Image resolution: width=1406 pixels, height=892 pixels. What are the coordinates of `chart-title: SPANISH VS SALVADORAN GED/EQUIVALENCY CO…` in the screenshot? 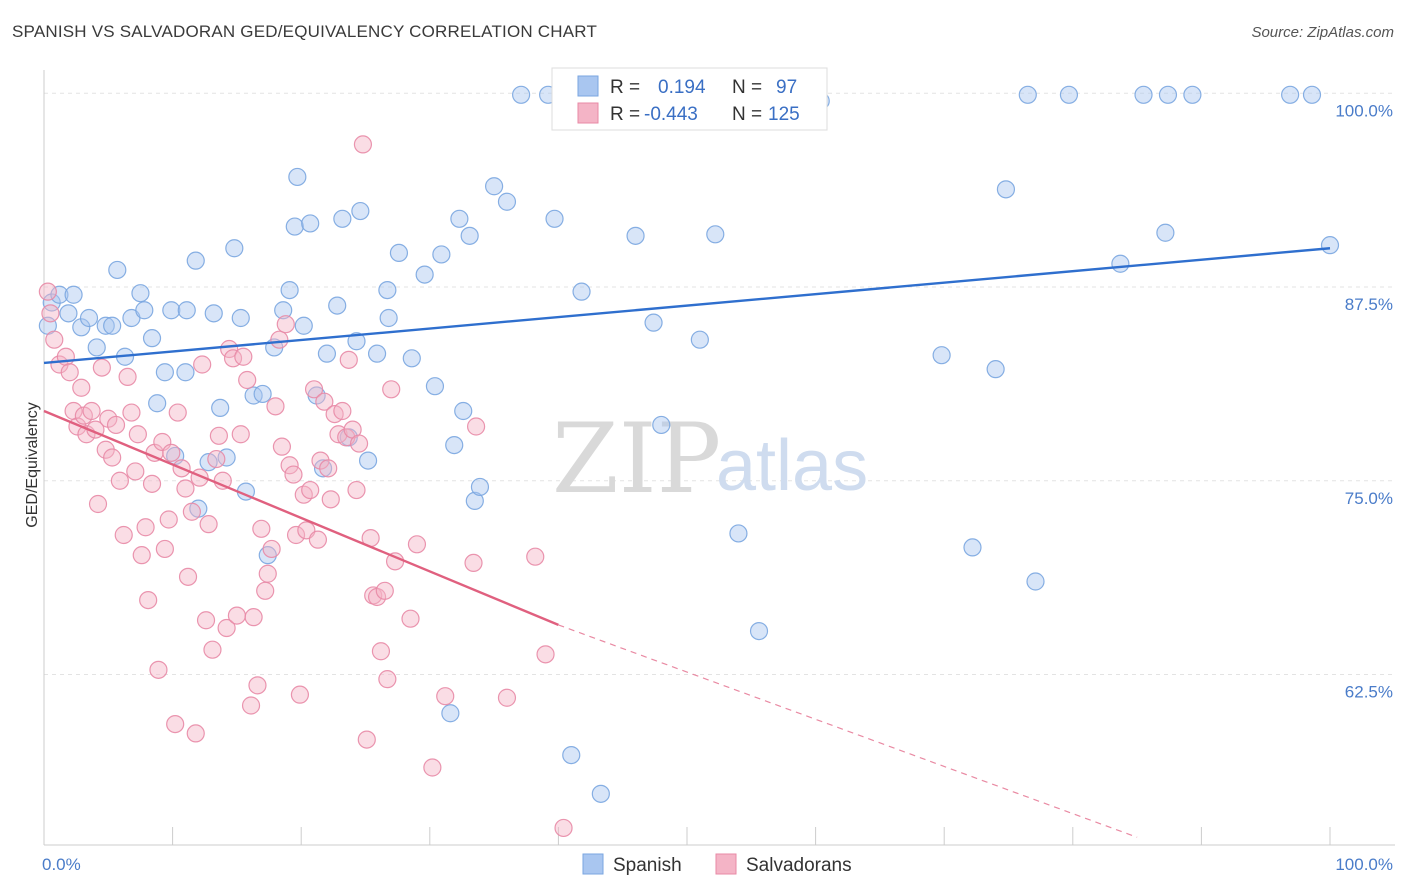 It's located at (305, 31).